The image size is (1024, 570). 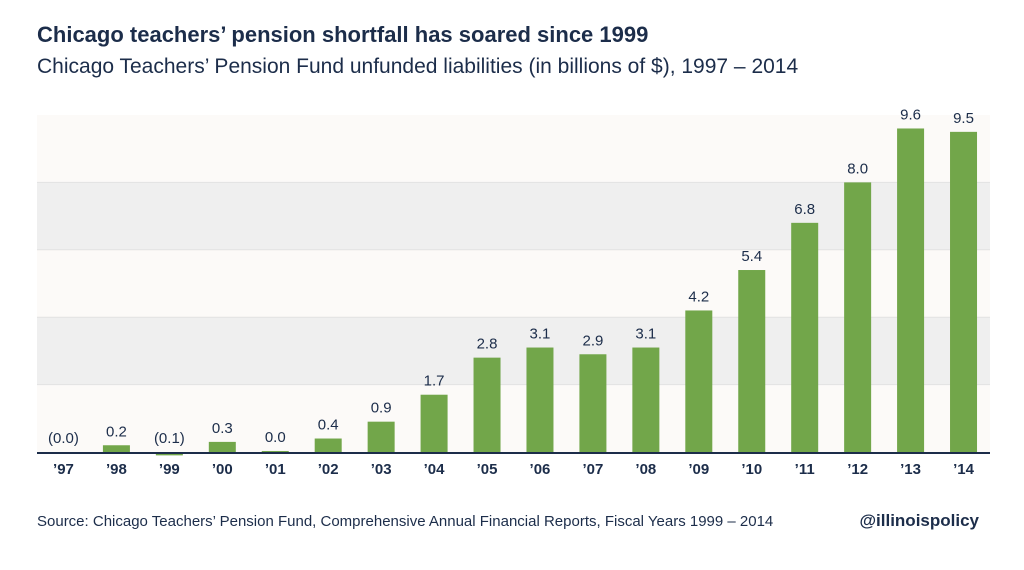 I want to click on x-tick-label: ’06, so click(x=540, y=469).